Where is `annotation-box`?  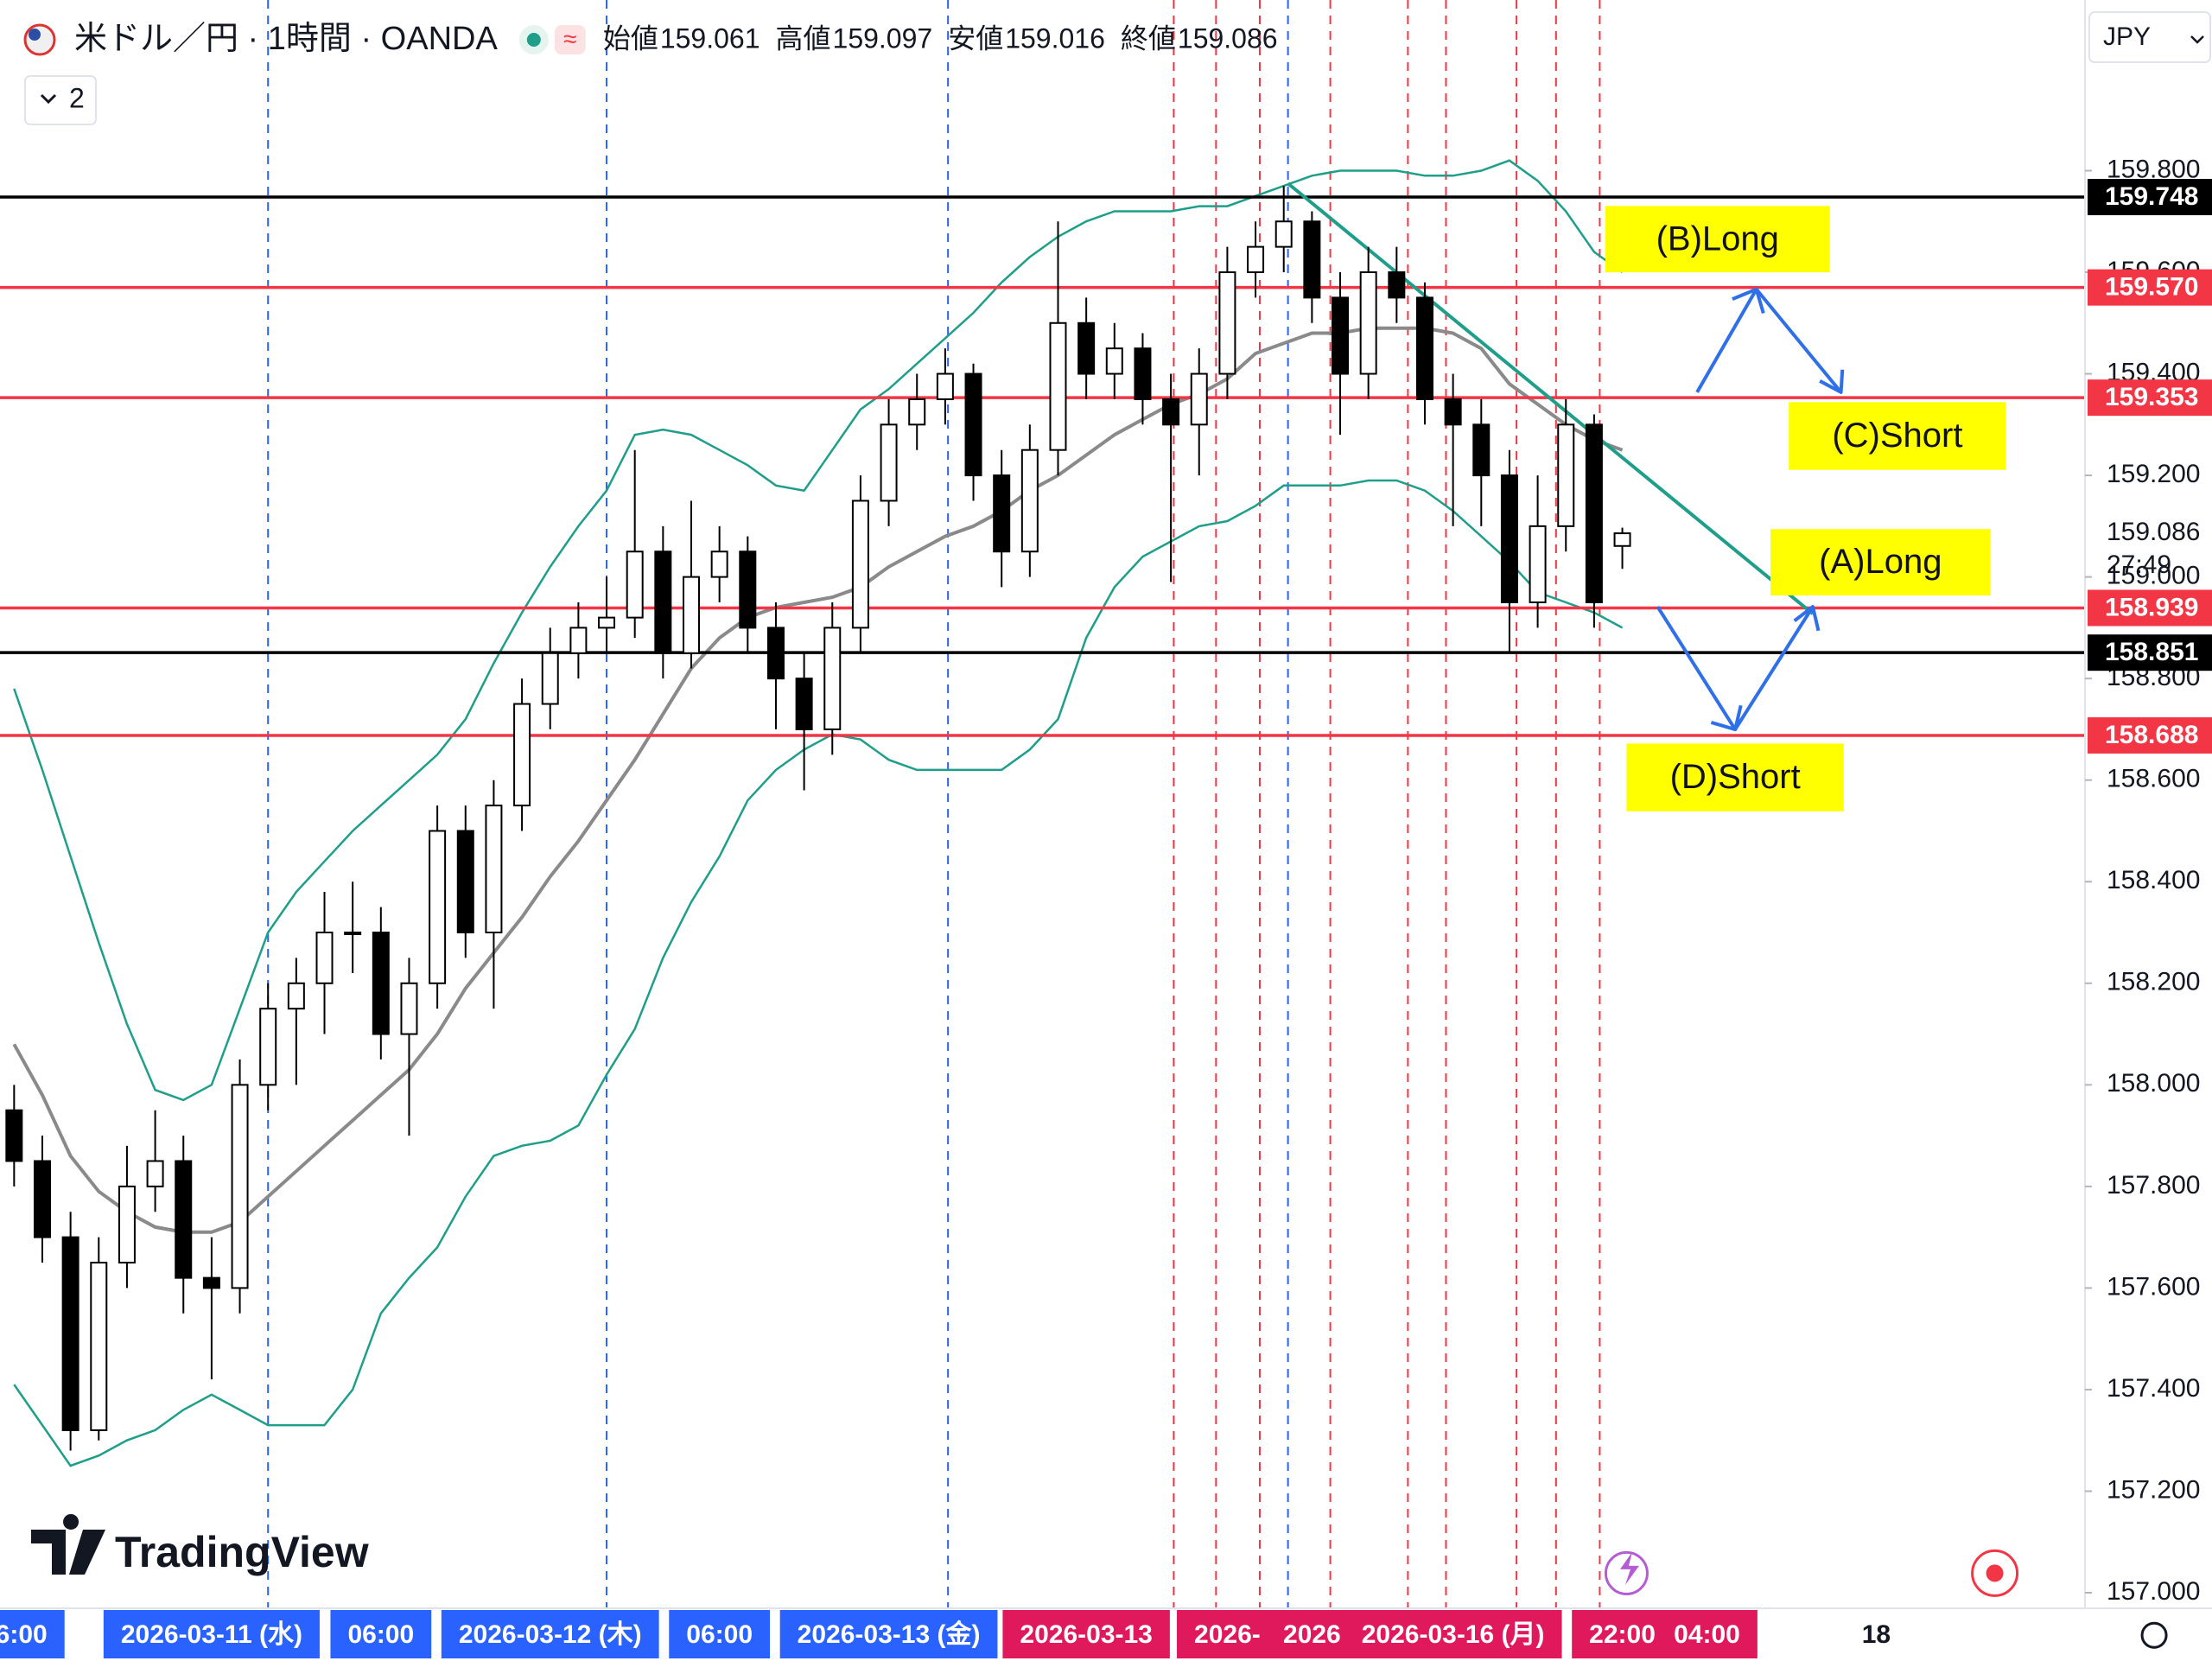
annotation-box is located at coordinates (1897, 436).